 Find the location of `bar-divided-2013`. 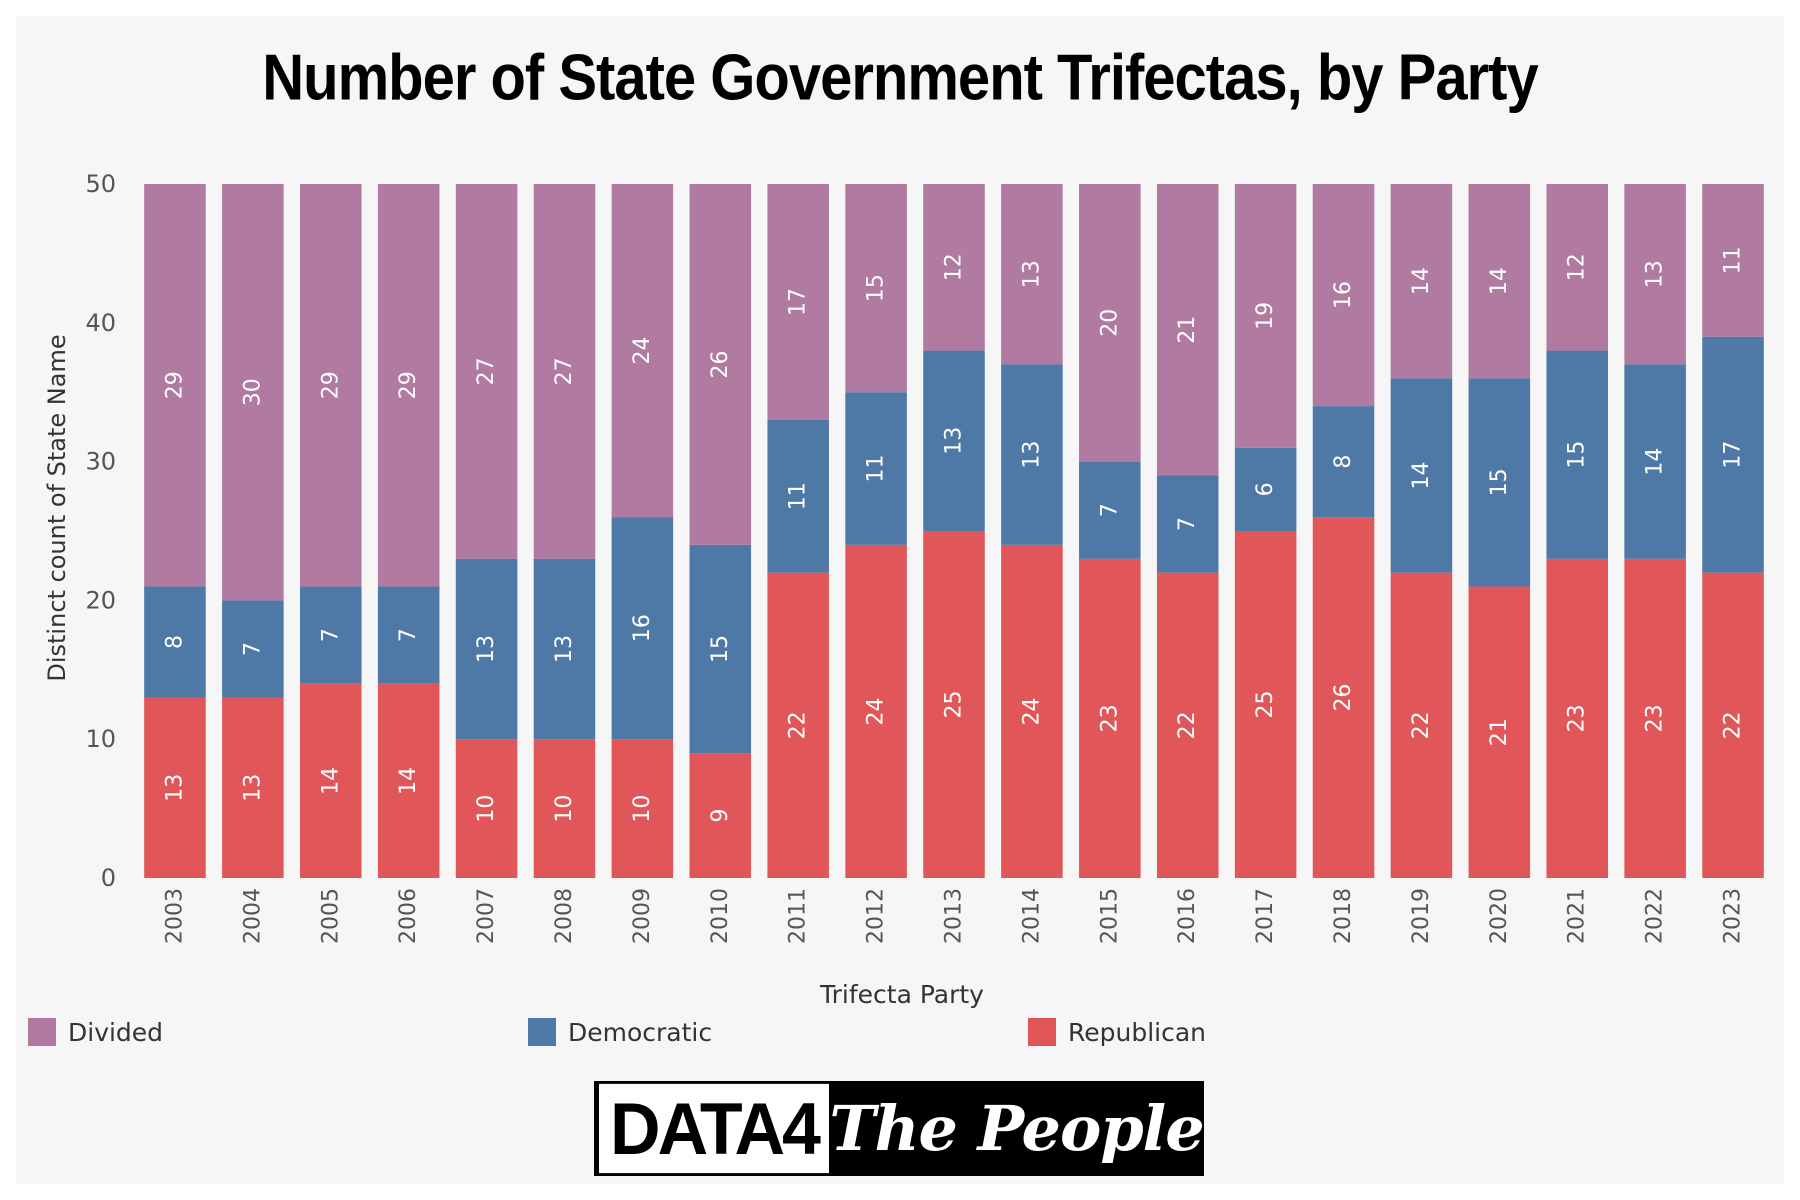

bar-divided-2013 is located at coordinates (954, 267).